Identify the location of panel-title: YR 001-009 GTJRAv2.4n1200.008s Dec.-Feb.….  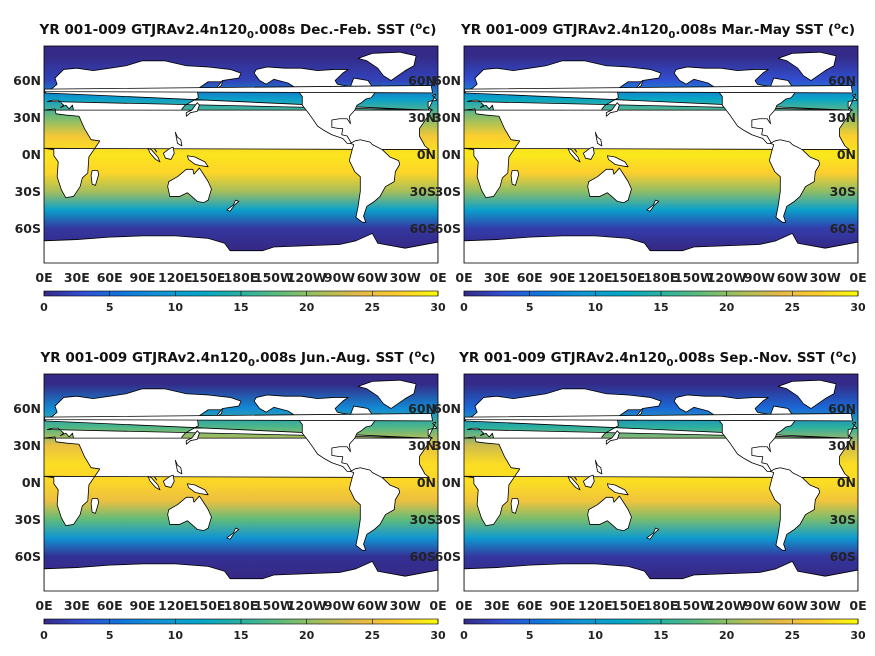
(238, 31).